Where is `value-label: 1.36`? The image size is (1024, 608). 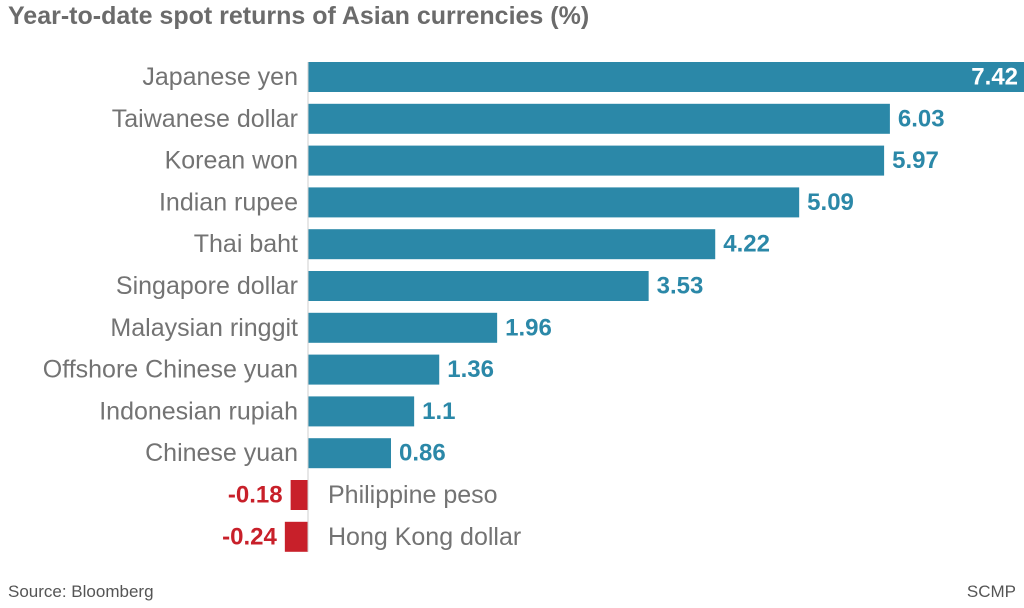
value-label: 1.36 is located at coordinates (470, 369).